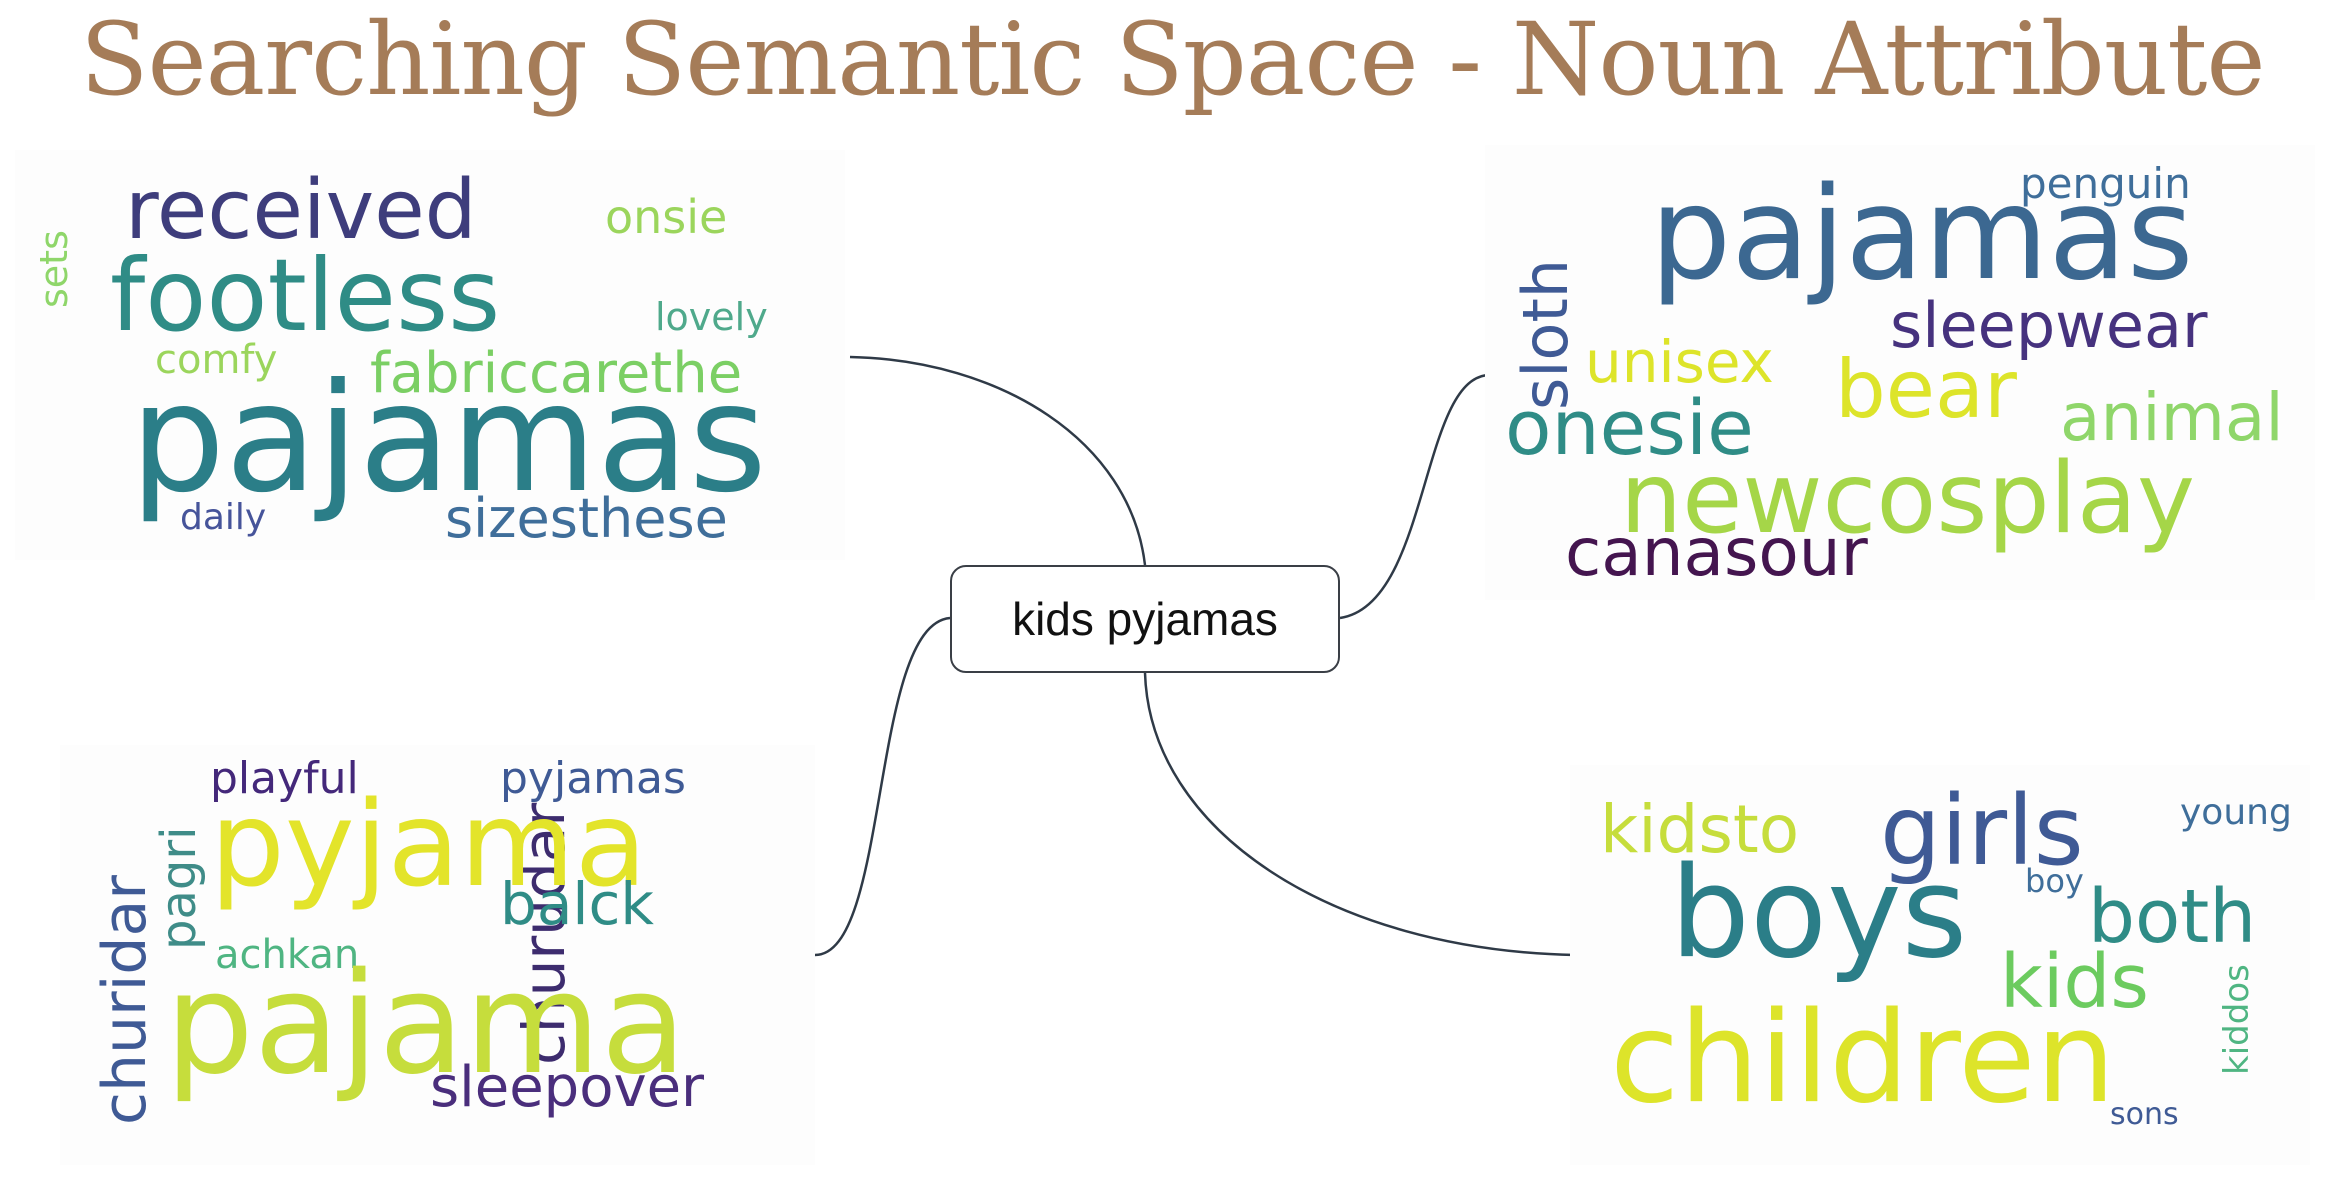 This screenshot has width=2342, height=1188. What do you see at coordinates (125, 1000) in the screenshot?
I see `cloud-word: churidar` at bounding box center [125, 1000].